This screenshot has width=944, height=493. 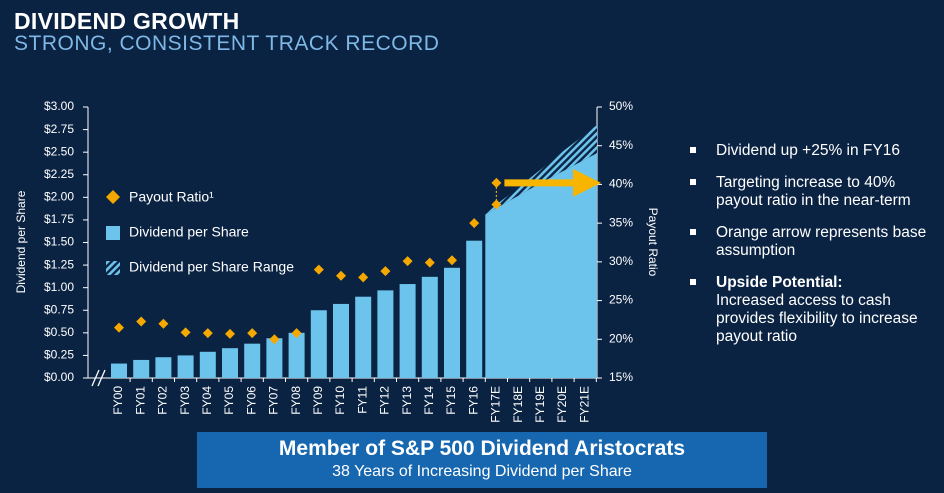 I want to click on y2-tick-label: 35%, so click(x=621, y=222).